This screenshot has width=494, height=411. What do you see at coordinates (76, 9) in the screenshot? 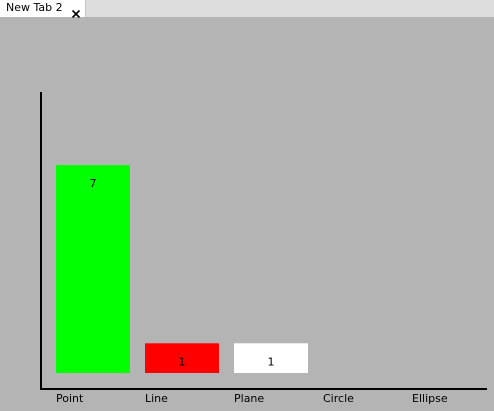
I see `close-icon` at bounding box center [76, 9].